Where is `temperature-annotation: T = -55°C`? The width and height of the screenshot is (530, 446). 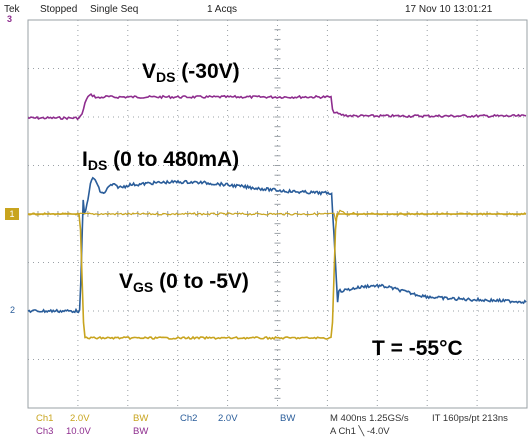 temperature-annotation: T = -55°C is located at coordinates (417, 348).